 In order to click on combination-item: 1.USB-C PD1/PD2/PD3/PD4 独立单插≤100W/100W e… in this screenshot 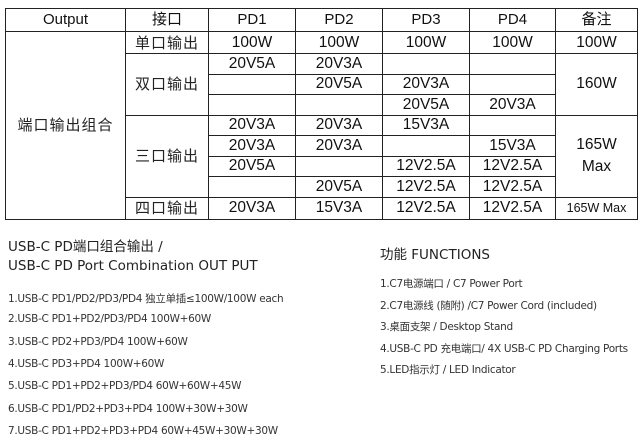, I will do `click(146, 299)`.